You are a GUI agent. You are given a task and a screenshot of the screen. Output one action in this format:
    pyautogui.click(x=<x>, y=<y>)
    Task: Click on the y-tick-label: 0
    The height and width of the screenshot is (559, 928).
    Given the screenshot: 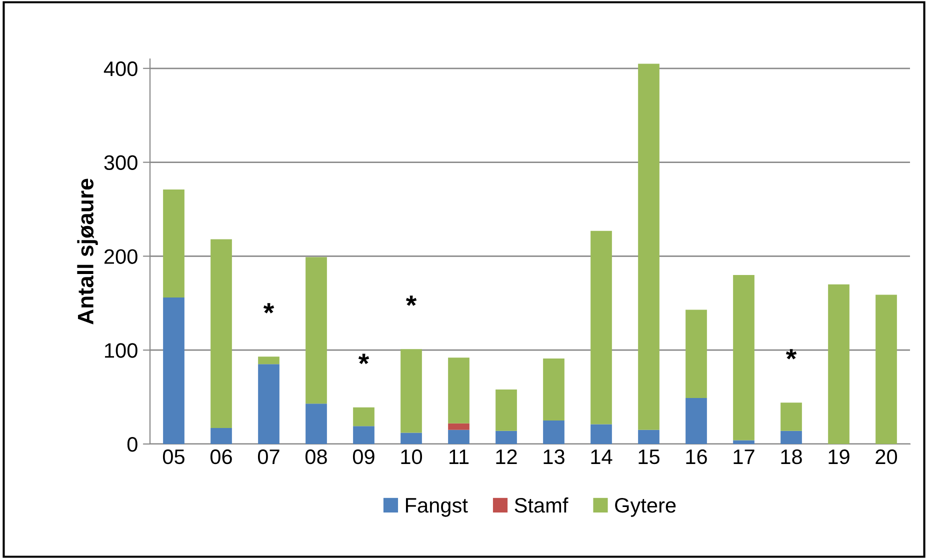 What is the action you would take?
    pyautogui.click(x=132, y=444)
    